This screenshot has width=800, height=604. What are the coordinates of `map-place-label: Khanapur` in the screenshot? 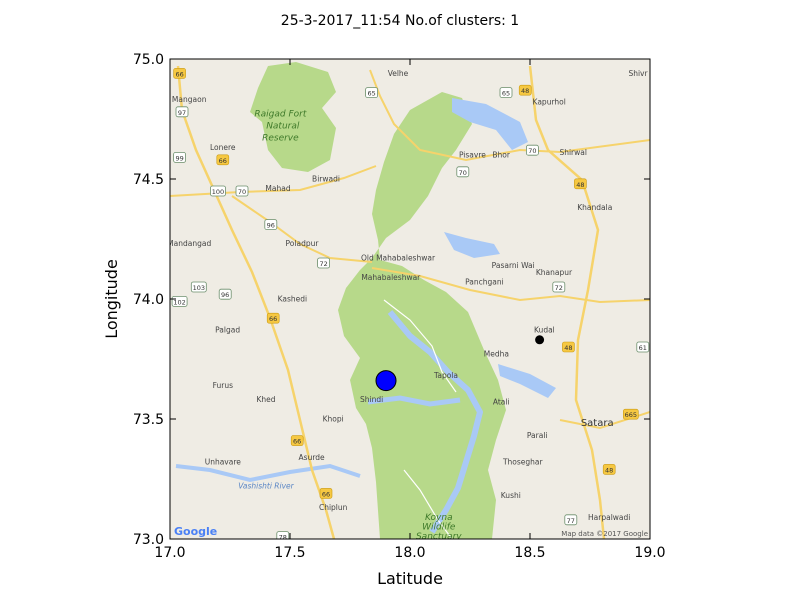 It's located at (554, 272).